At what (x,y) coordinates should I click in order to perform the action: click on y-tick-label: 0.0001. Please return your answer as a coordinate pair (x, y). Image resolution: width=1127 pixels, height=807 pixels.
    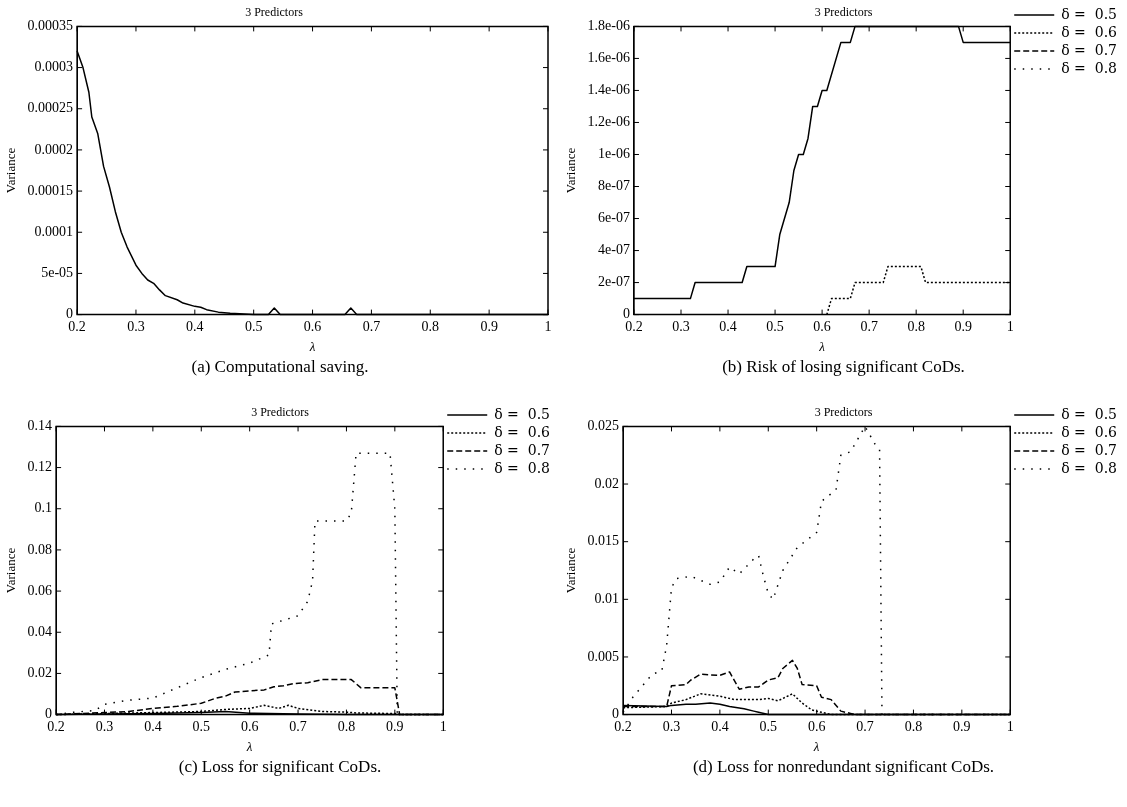
    Looking at the image, I should click on (54, 231).